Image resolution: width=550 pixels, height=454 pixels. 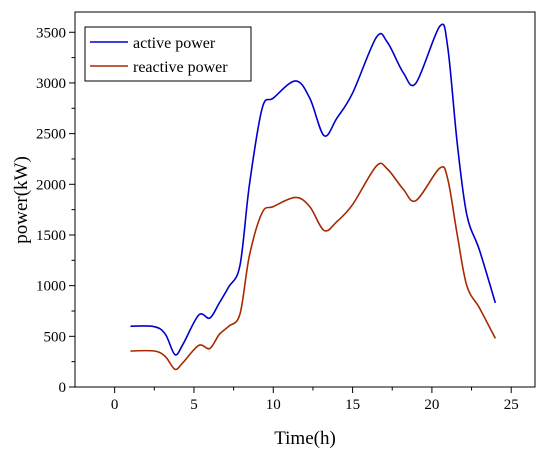 What do you see at coordinates (511, 405) in the screenshot?
I see `x-tick-label: 25` at bounding box center [511, 405].